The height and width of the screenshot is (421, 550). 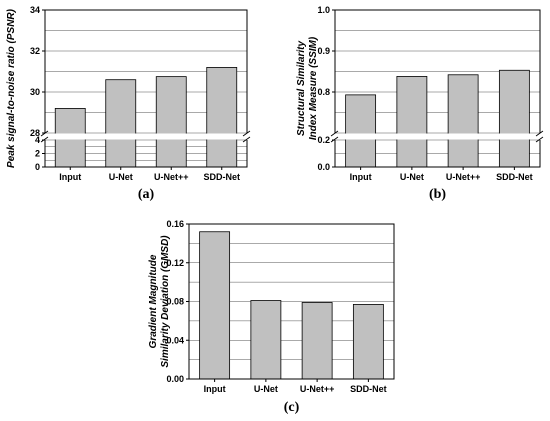 I want to click on y-tick-label: 0.00, so click(x=175, y=379).